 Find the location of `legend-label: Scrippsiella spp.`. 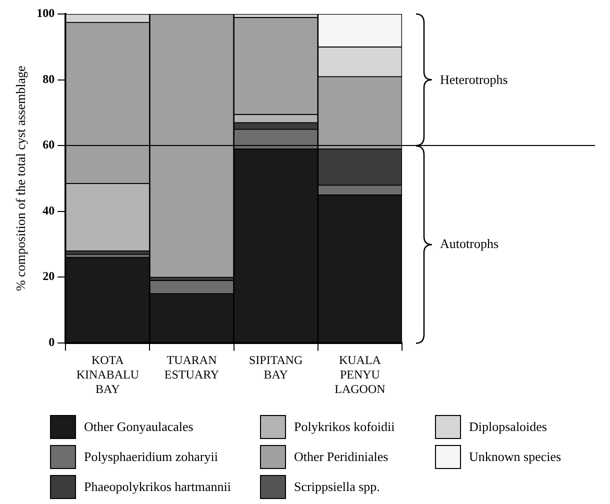

legend-label: Scrippsiella spp. is located at coordinates (337, 487).